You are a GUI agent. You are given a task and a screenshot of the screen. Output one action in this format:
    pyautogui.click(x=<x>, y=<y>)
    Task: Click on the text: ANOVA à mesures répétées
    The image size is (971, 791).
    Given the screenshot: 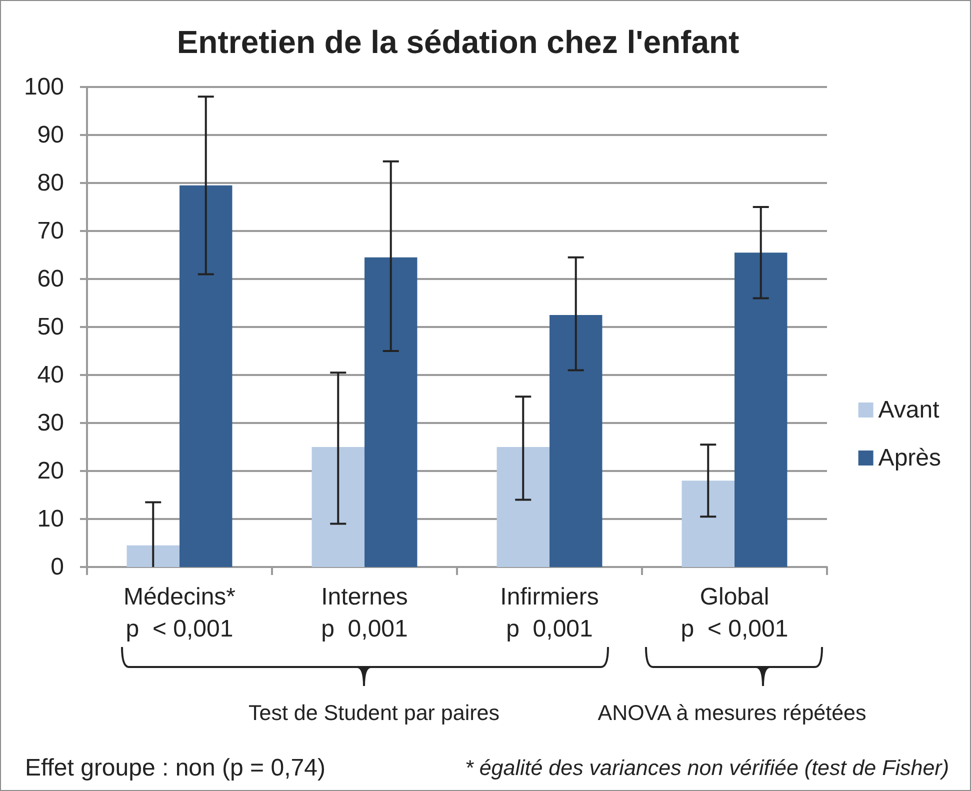 What is the action you would take?
    pyautogui.click(x=732, y=713)
    